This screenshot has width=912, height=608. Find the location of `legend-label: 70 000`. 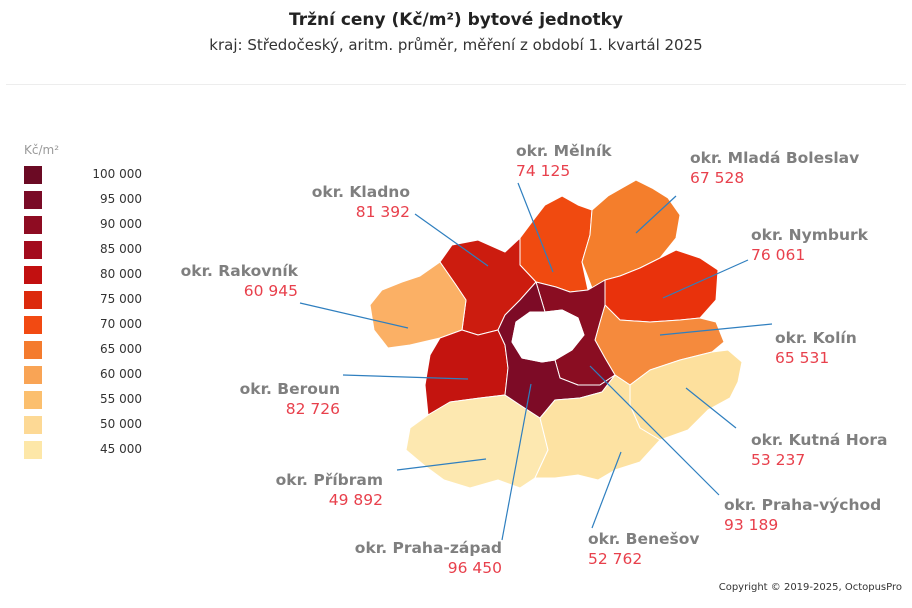

legend-label: 70 000 is located at coordinates (121, 324).